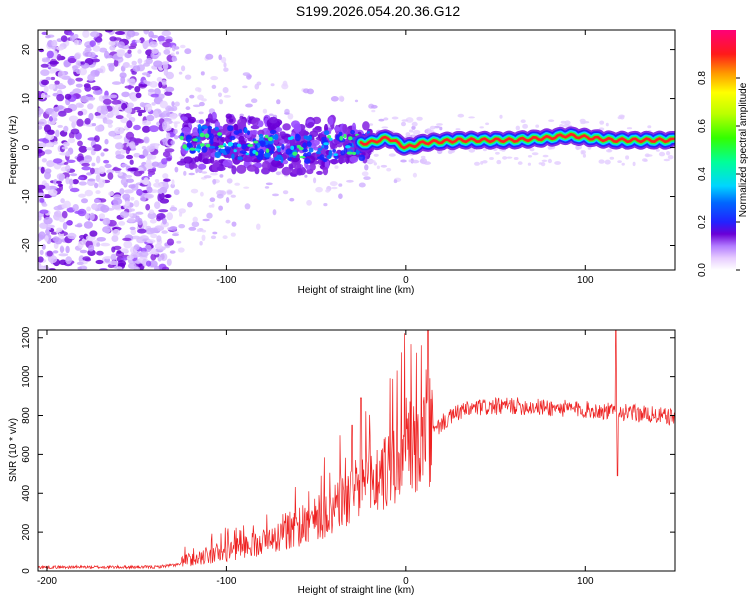 The image size is (750, 600). I want to click on y-tick-label: 400, so click(26, 492).